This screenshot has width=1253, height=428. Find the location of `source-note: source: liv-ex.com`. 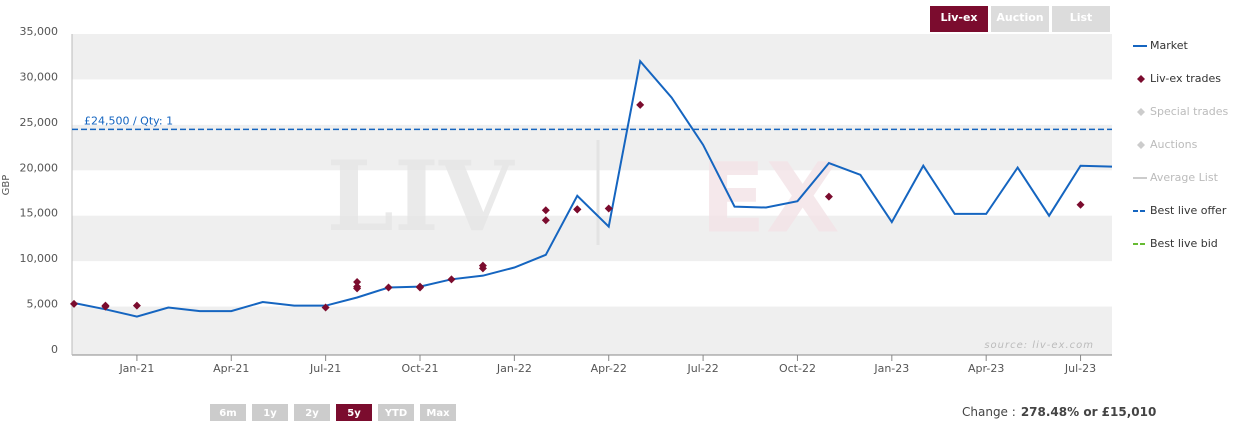

source-note: source: liv-ex.com is located at coordinates (1039, 345).